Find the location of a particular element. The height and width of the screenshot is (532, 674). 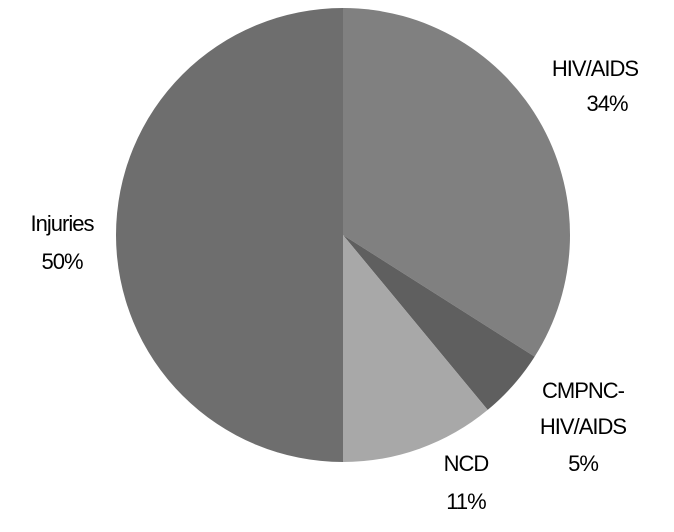

label-line: NCD is located at coordinates (466, 463).